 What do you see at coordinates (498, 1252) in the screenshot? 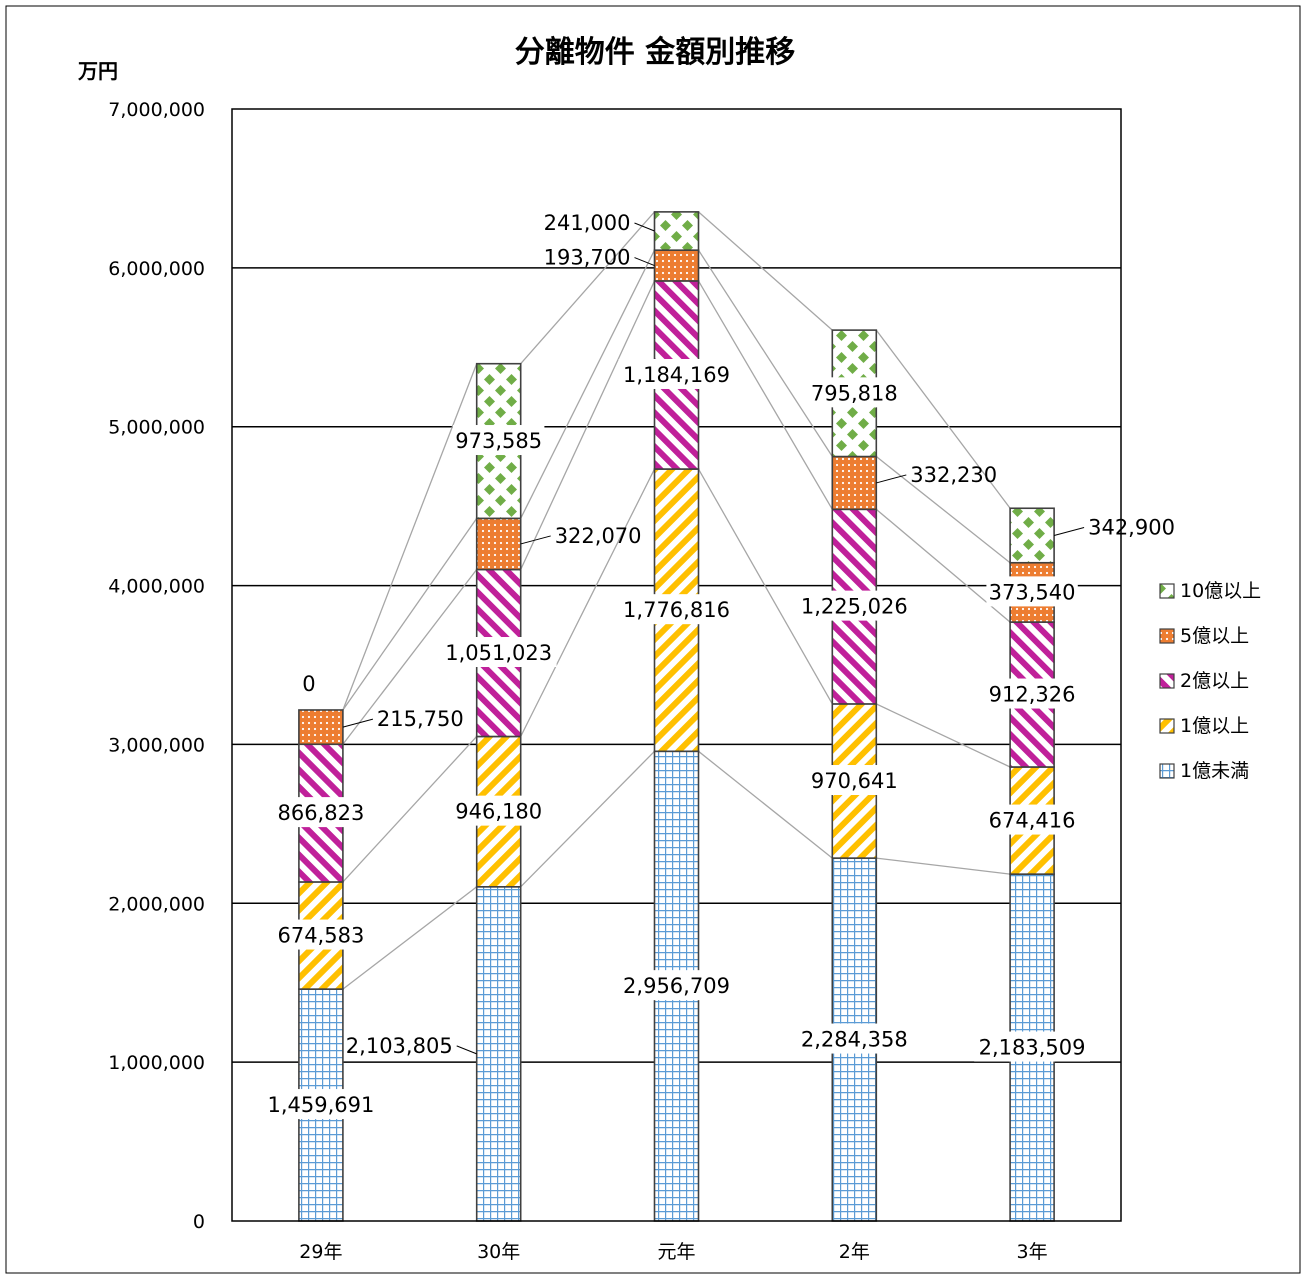
I see `x-tick-label: 30年` at bounding box center [498, 1252].